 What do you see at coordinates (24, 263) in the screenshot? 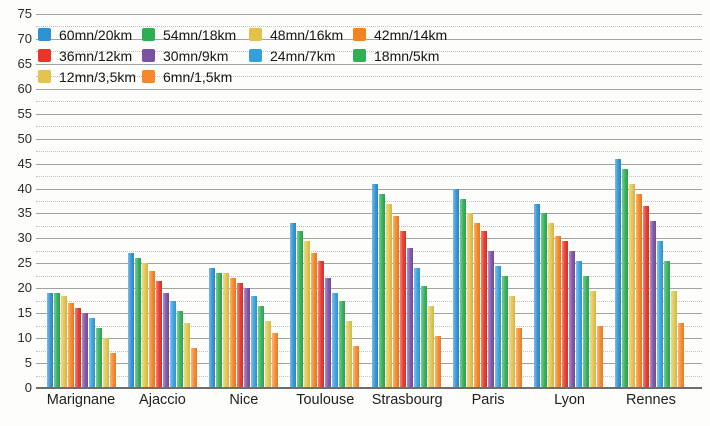
I see `y-tick-label: 25` at bounding box center [24, 263].